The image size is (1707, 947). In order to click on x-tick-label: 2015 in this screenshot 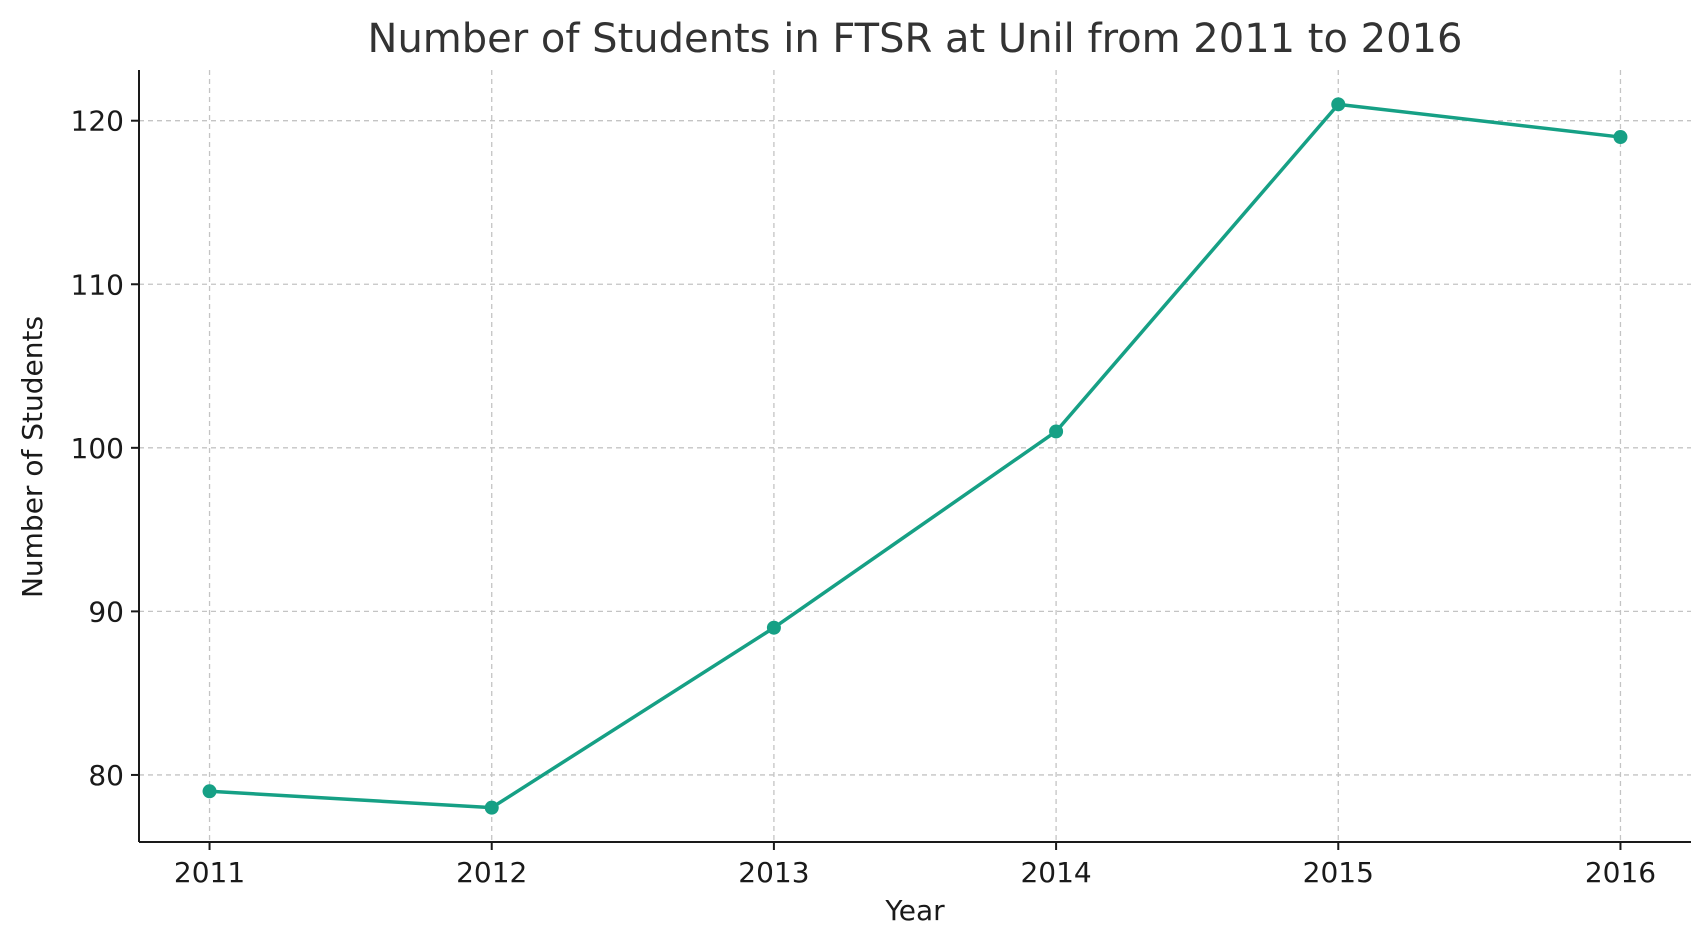, I will do `click(1338, 872)`.